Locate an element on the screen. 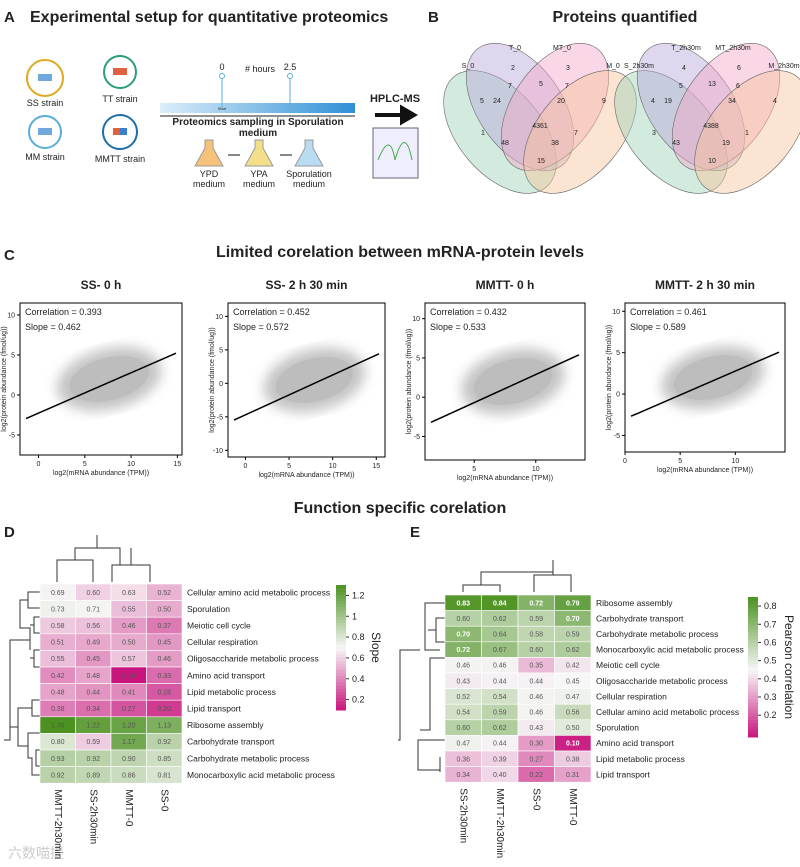 This screenshot has width=800, height=867. x-tick-label: 5 is located at coordinates (680, 461).